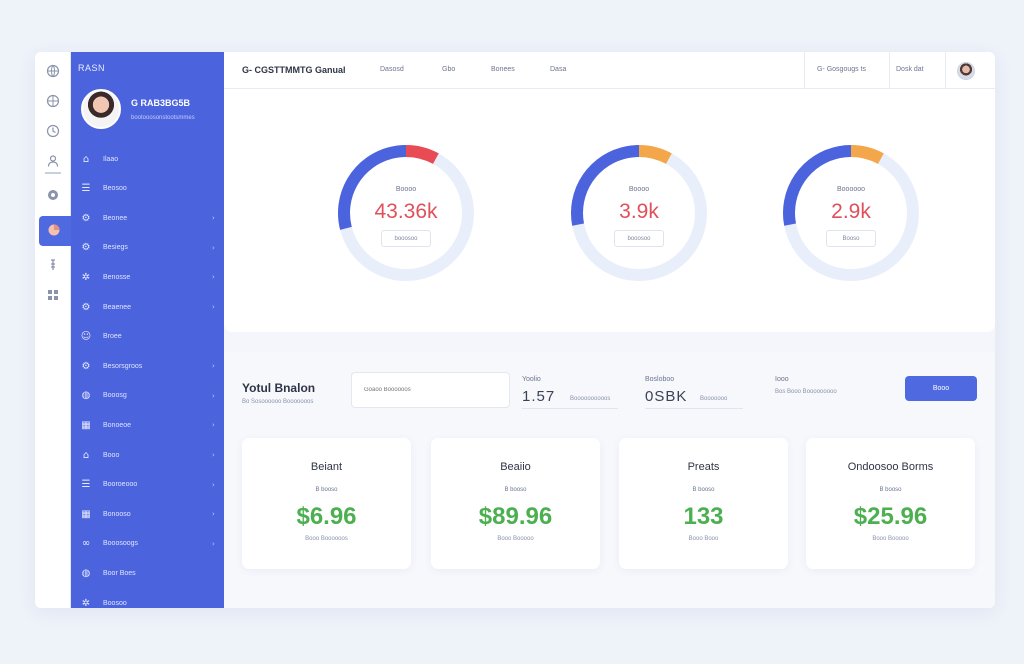 The width and height of the screenshot is (1024, 664). Describe the element at coordinates (147, 544) in the screenshot. I see `sidebar-item: ∞ Booosoogs ›` at that location.